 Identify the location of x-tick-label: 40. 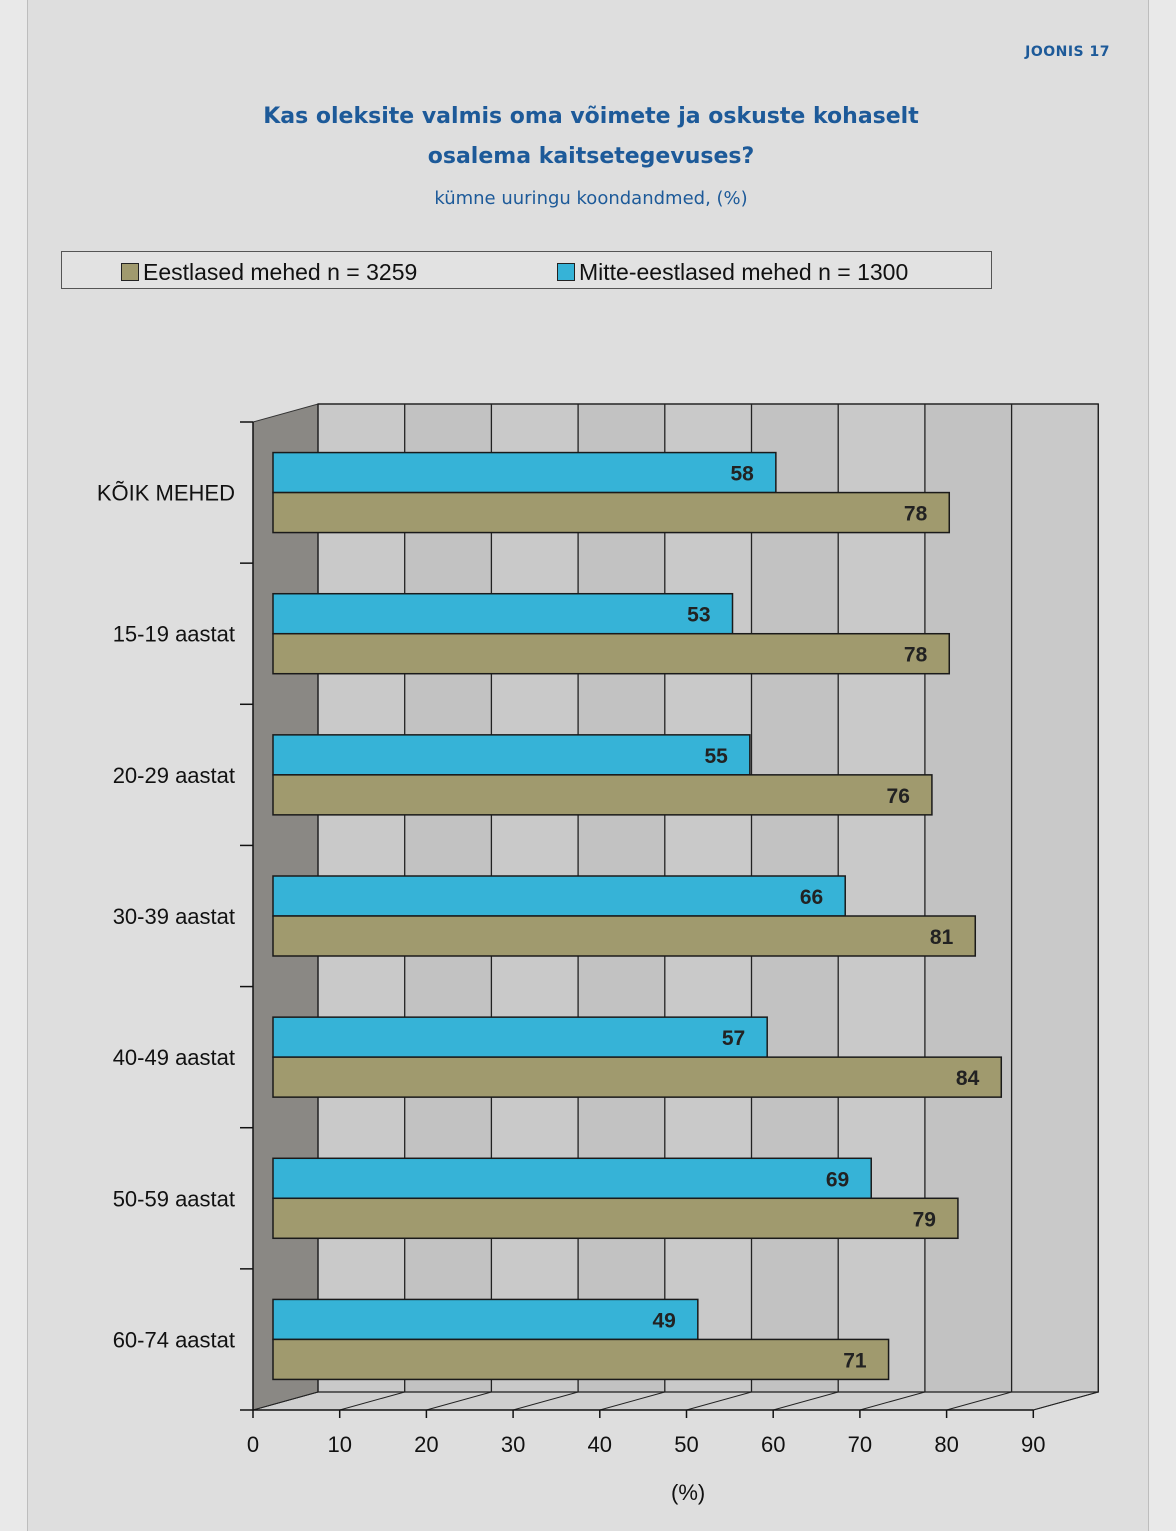
(600, 1444).